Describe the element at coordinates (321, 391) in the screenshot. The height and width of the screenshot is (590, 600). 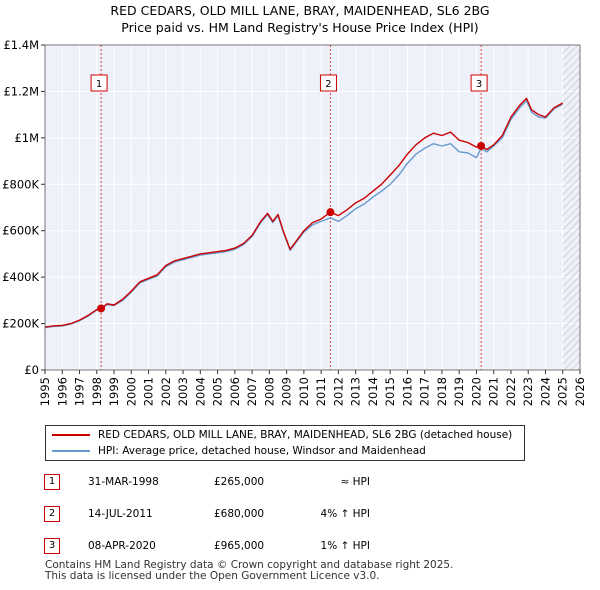
I see `x-tick-label: 2011` at that location.